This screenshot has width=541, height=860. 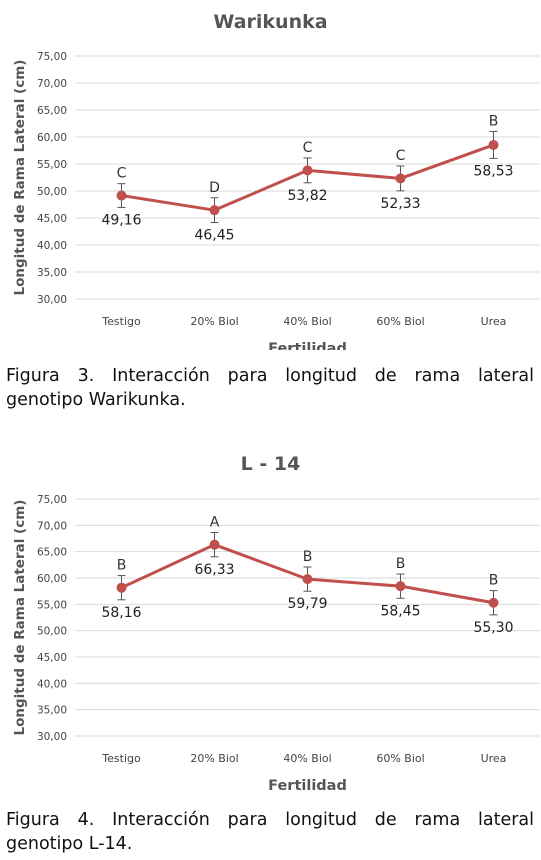 What do you see at coordinates (400, 611) in the screenshot?
I see `data-label: 58,45` at bounding box center [400, 611].